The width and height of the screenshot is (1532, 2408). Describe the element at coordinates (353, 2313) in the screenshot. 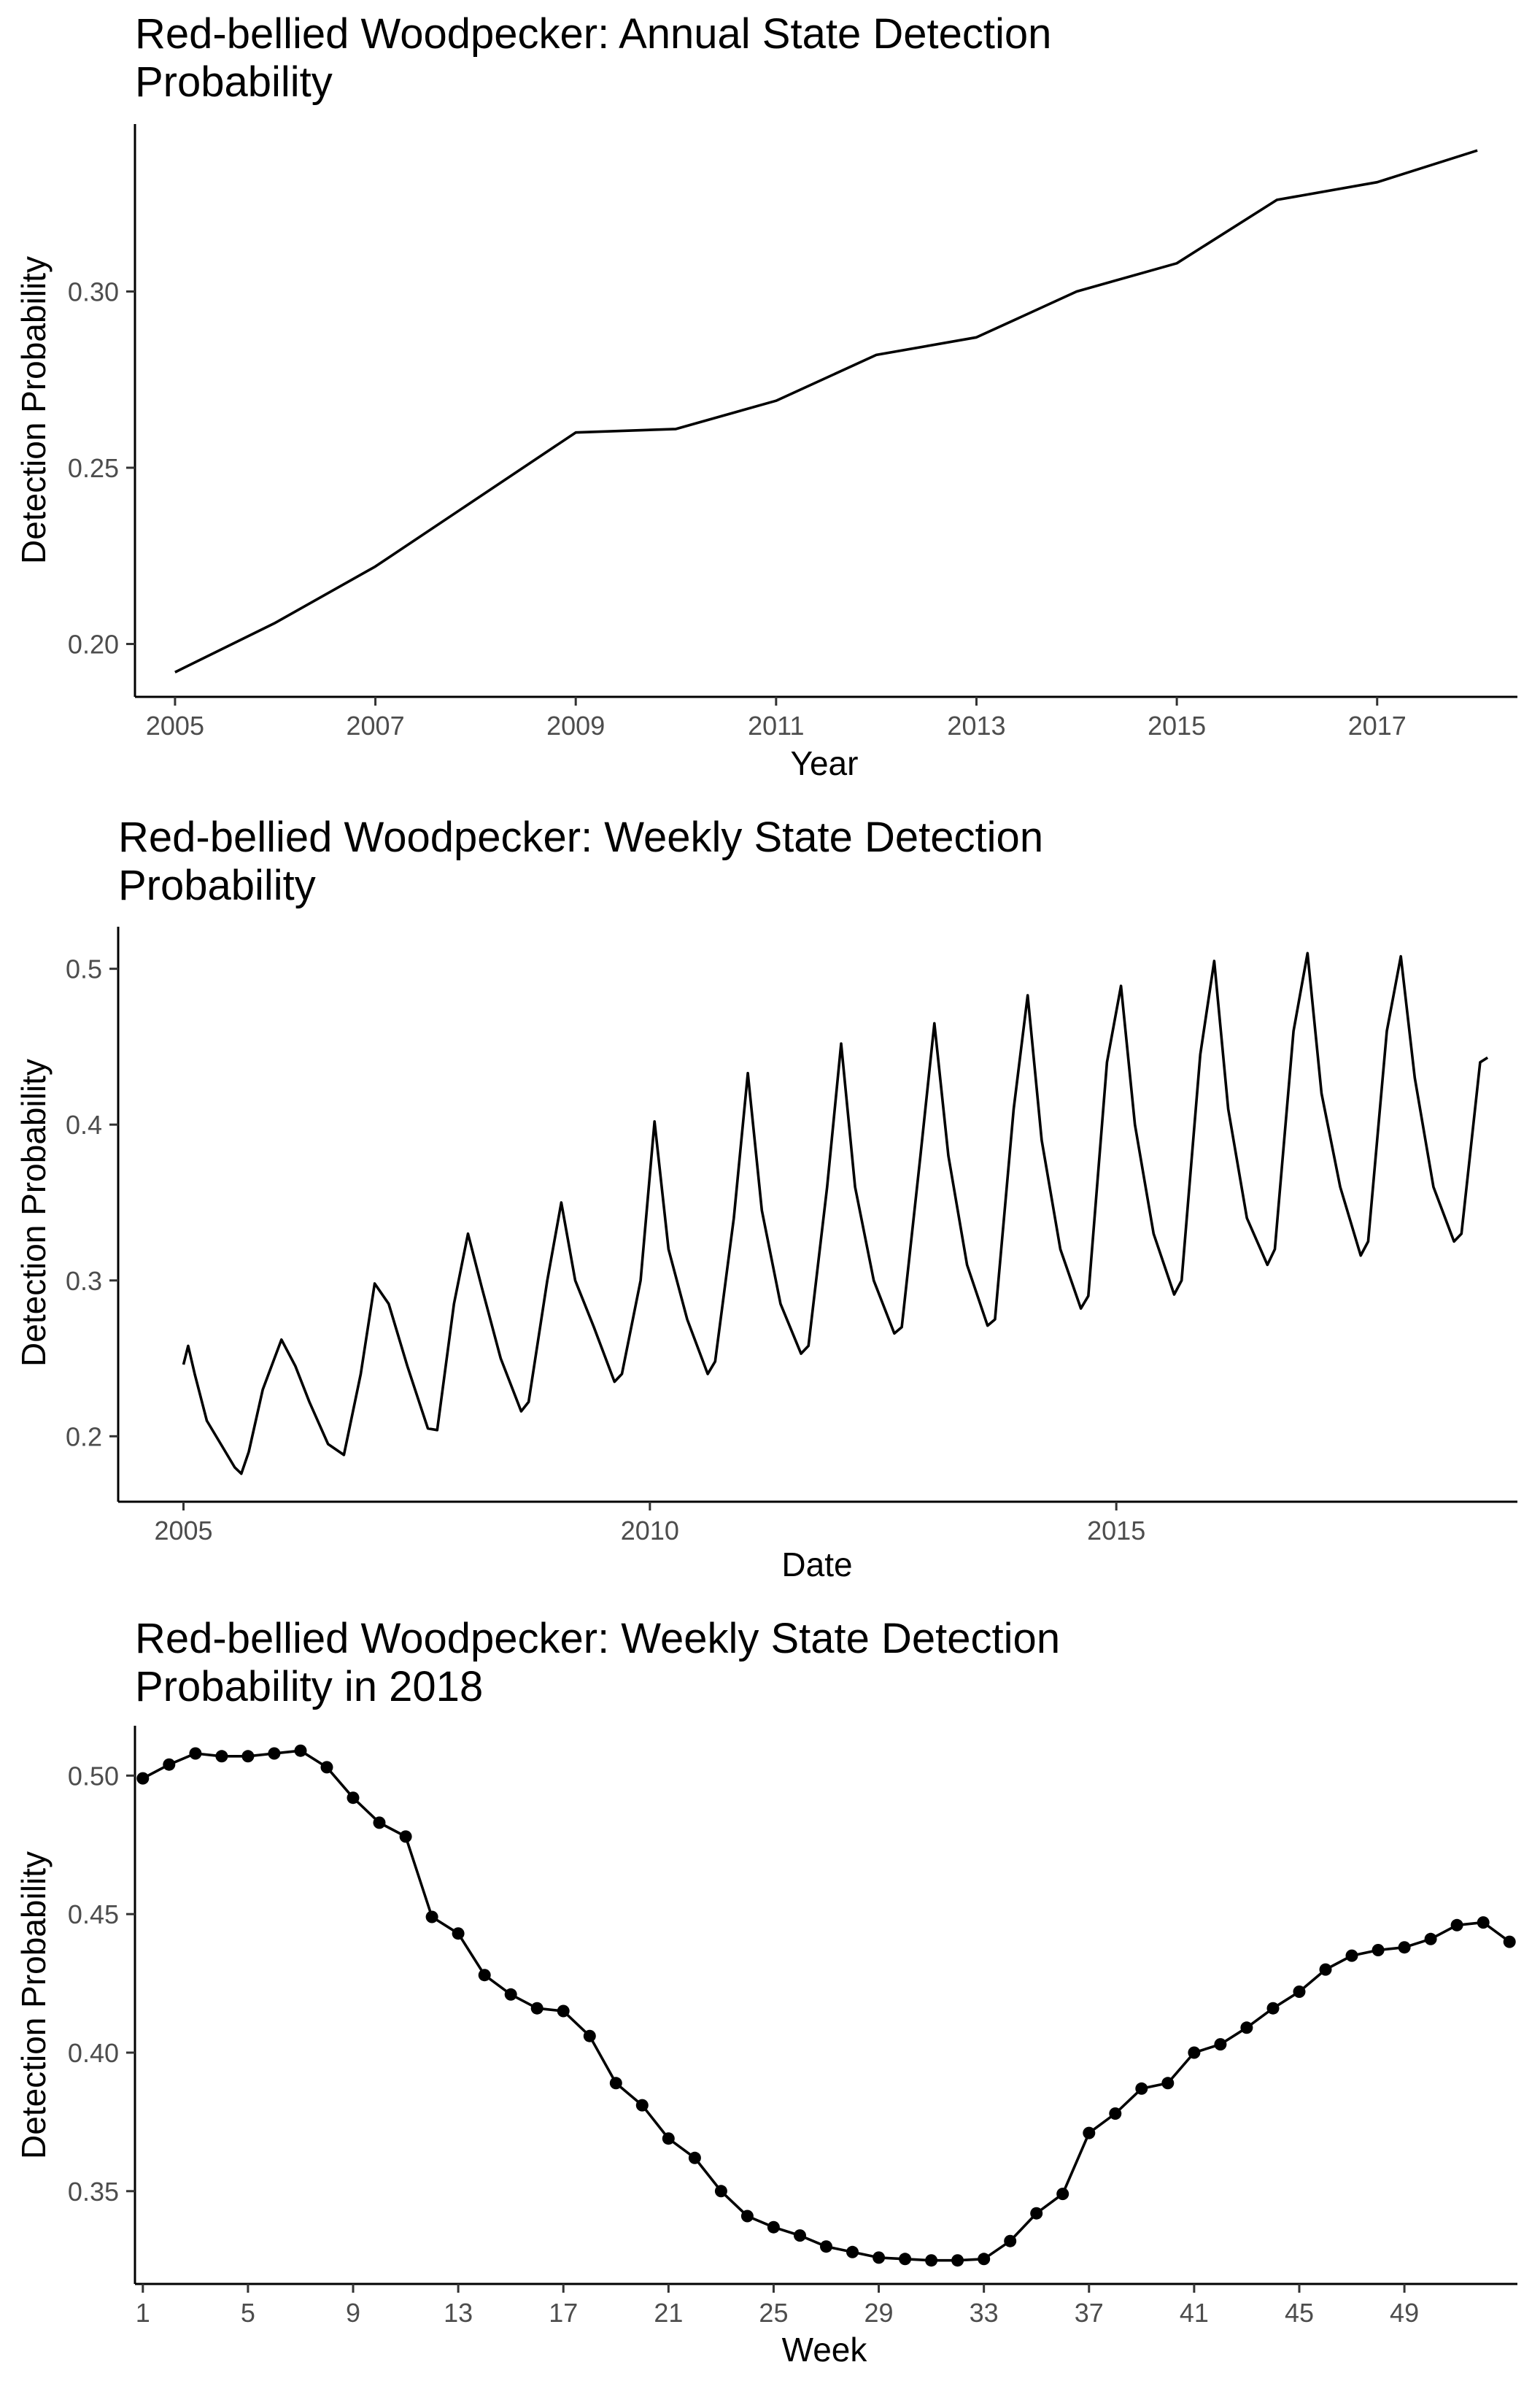

I see `x-tick-label: 9` at that location.